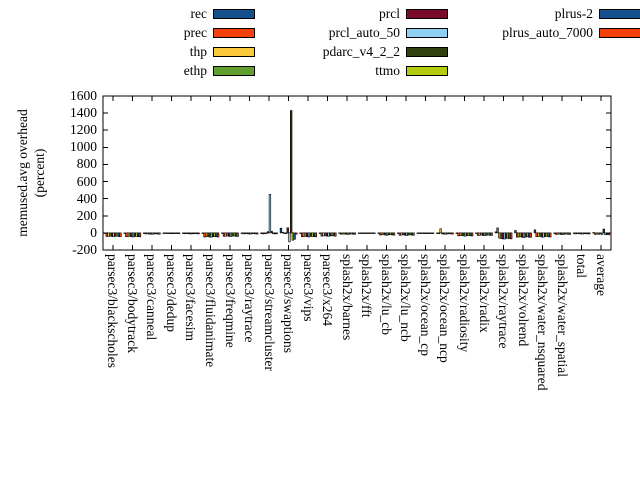 Image resolution: width=640 pixels, height=480 pixels. What do you see at coordinates (151, 32) in the screenshot?
I see `legend-entry-prec: prec` at bounding box center [151, 32].